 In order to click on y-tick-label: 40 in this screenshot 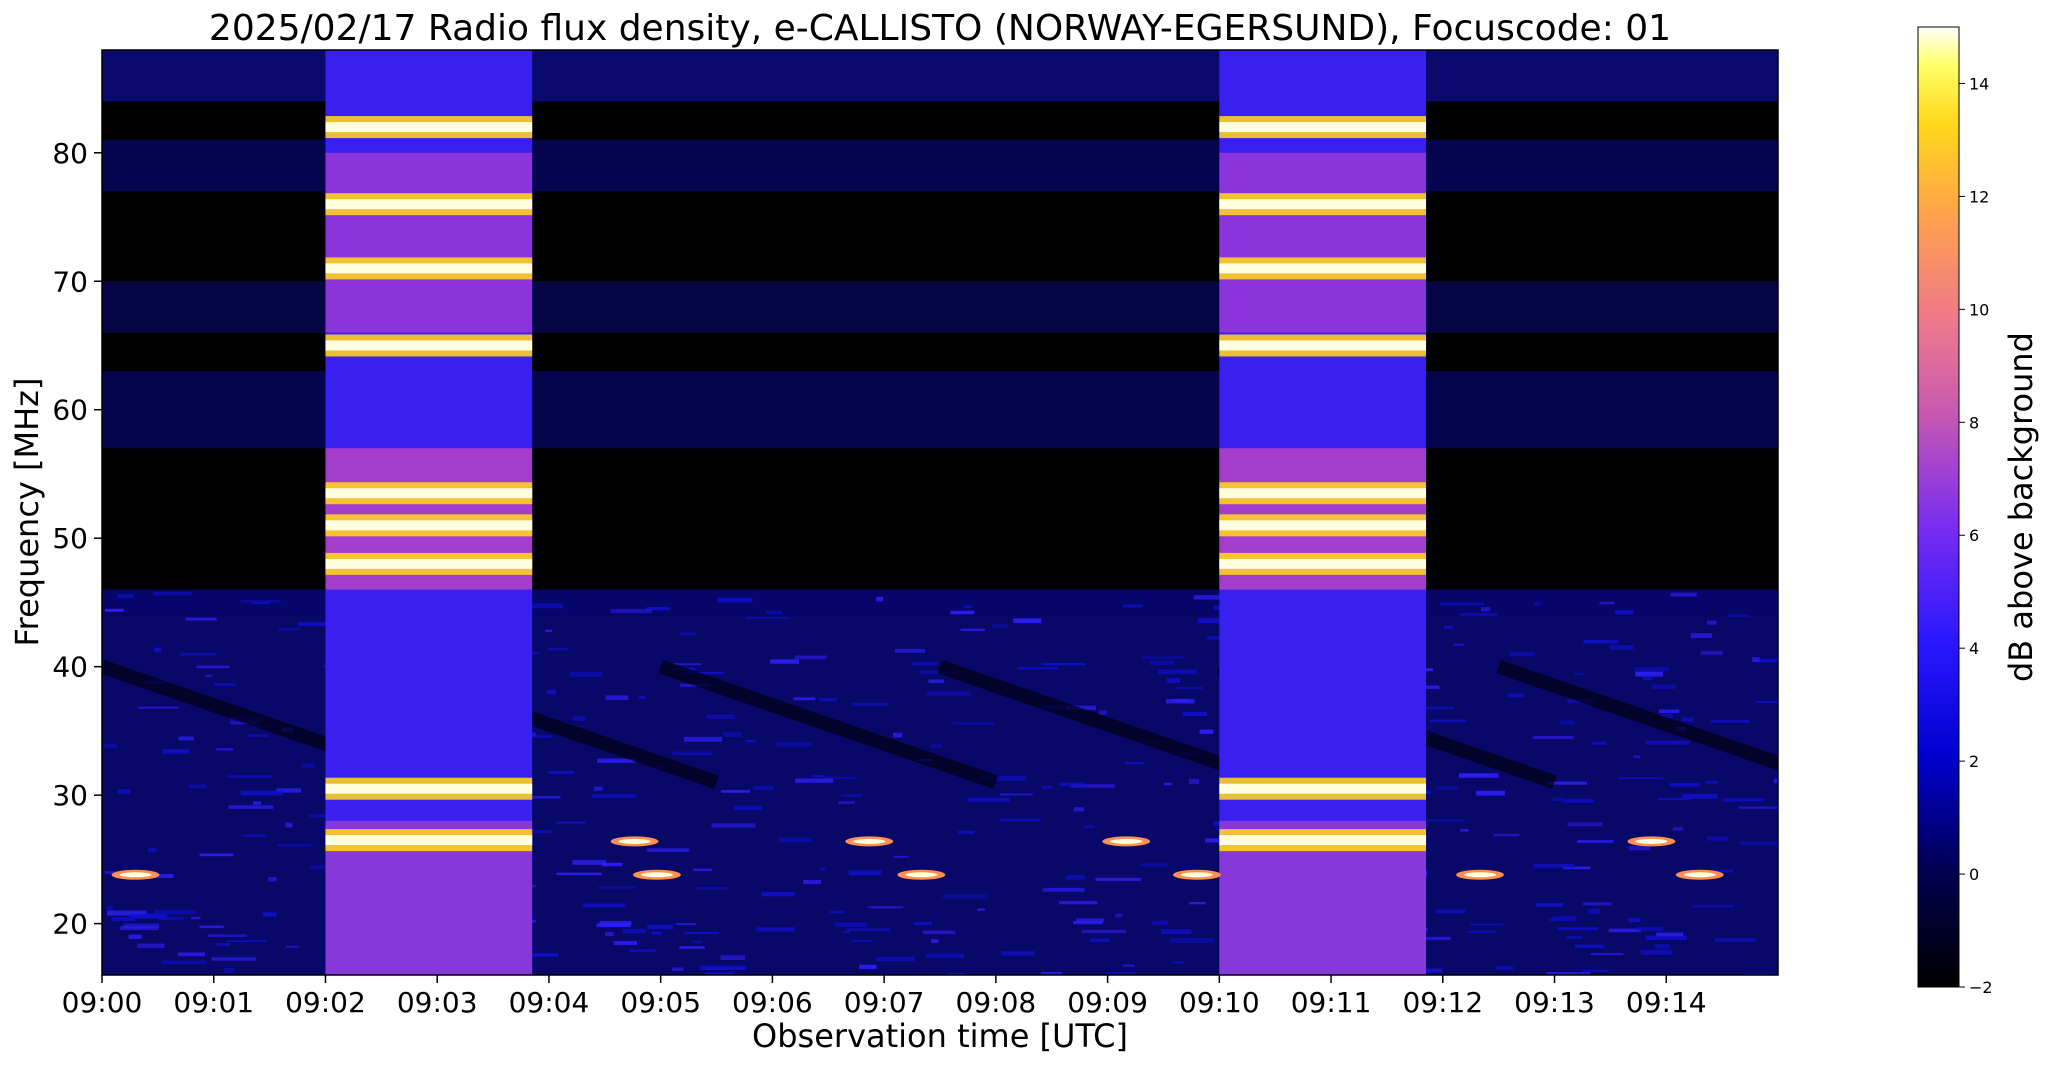, I will do `click(70, 667)`.